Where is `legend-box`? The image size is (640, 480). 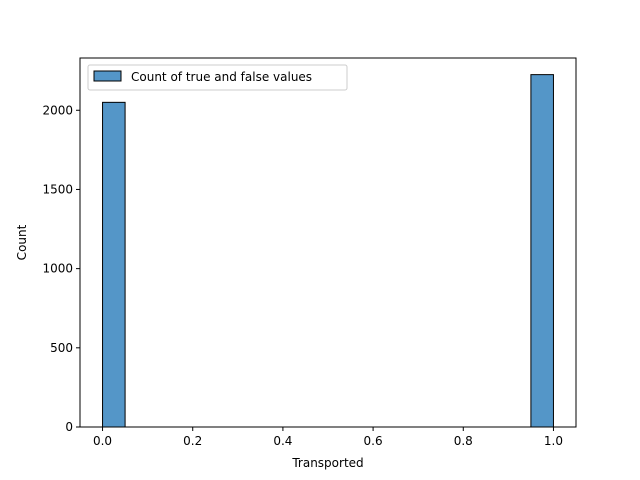
legend-box is located at coordinates (217, 77).